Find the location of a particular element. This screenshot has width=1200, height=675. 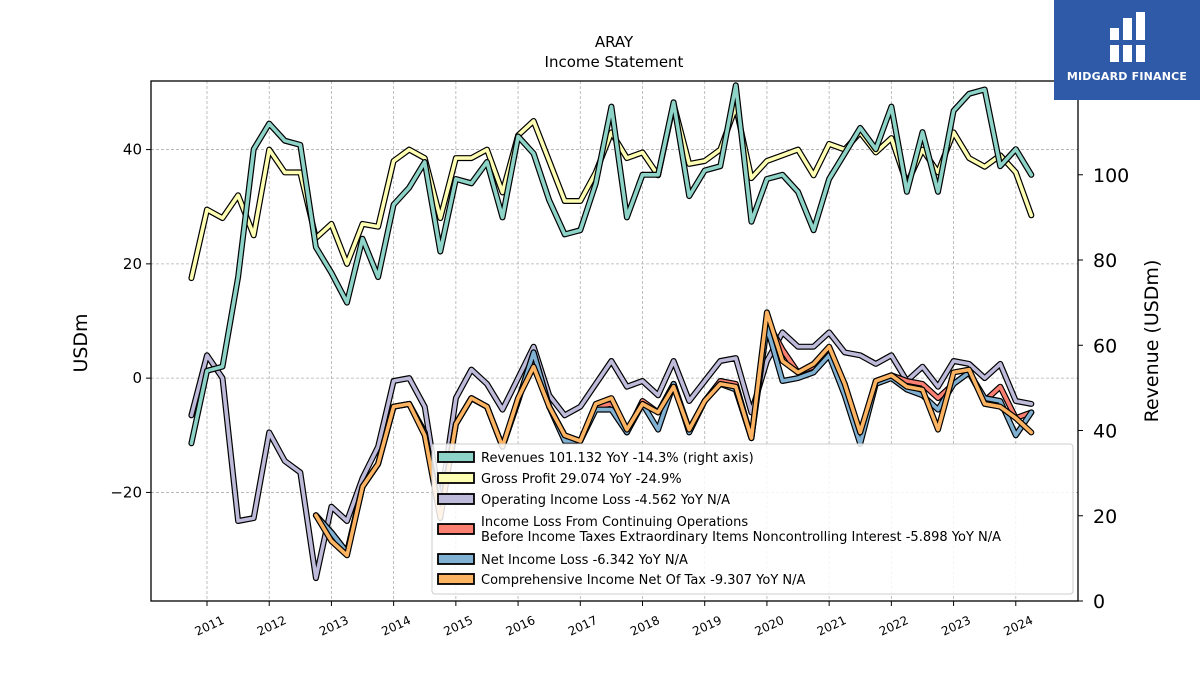

right-axis-label: Revenue (USDm) is located at coordinates (1152, 341).